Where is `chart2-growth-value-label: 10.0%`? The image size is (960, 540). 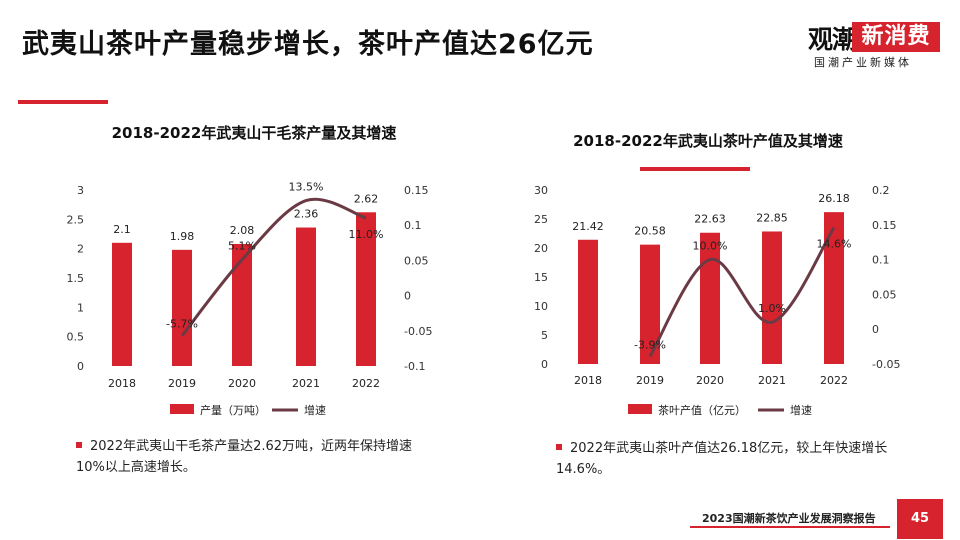
chart2-growth-value-label: 10.0% is located at coordinates (710, 246).